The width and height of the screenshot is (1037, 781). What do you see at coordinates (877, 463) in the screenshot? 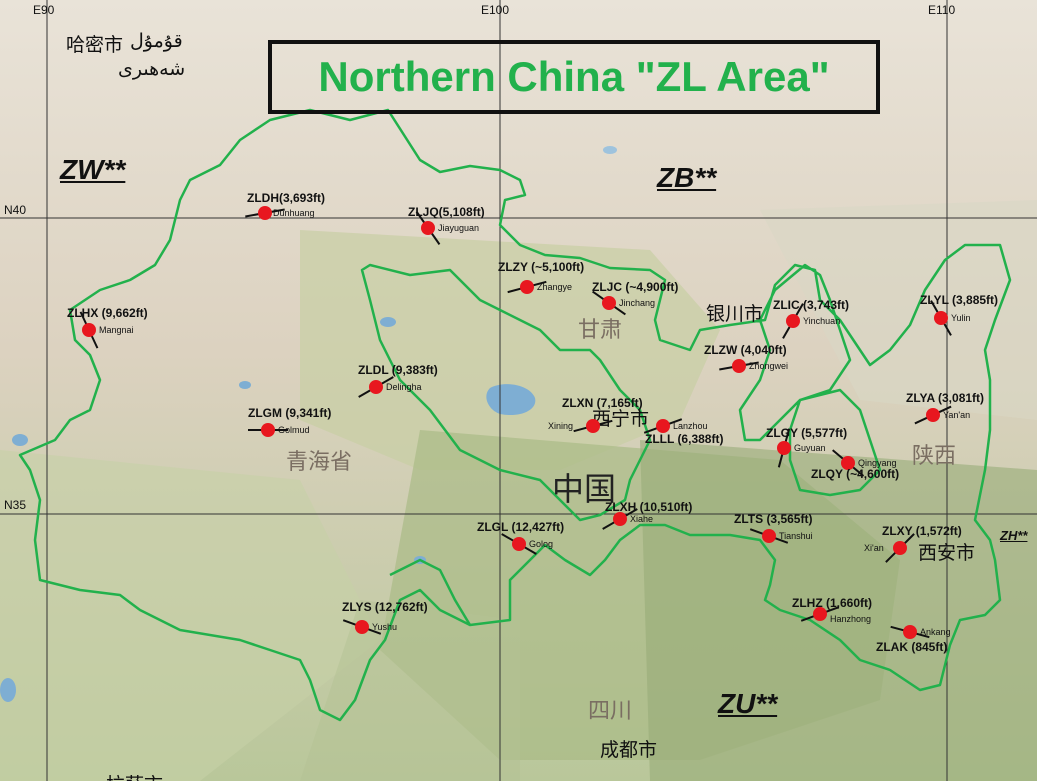
I see `airport-city-label: Qingyang` at bounding box center [877, 463].